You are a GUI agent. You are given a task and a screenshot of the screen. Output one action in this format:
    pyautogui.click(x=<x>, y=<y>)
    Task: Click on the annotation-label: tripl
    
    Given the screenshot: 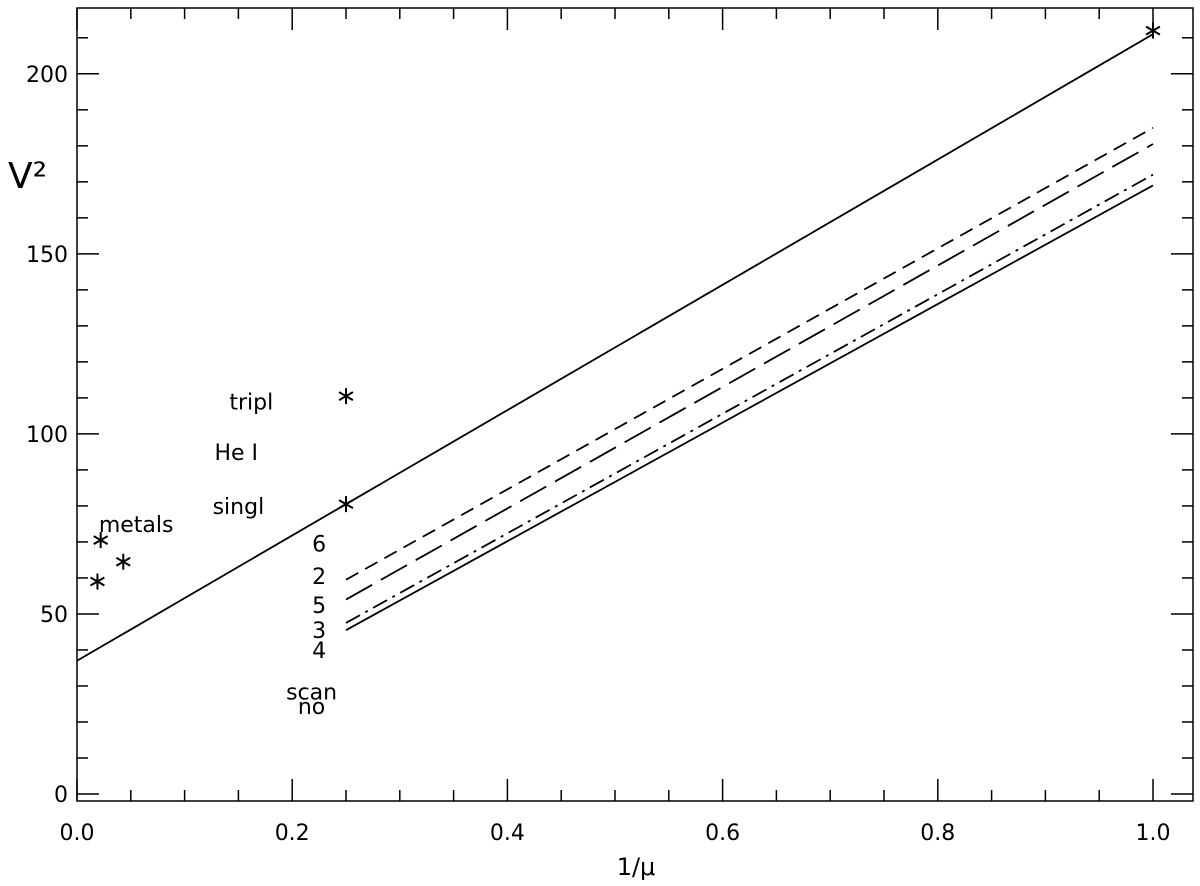 What is the action you would take?
    pyautogui.click(x=251, y=402)
    